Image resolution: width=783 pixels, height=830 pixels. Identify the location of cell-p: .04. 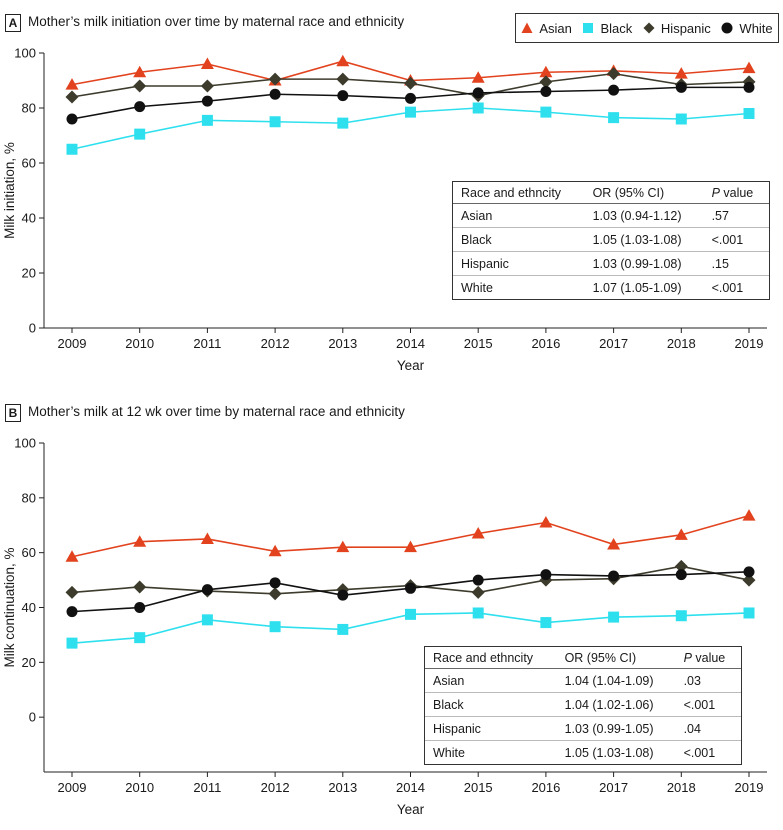
(708, 728).